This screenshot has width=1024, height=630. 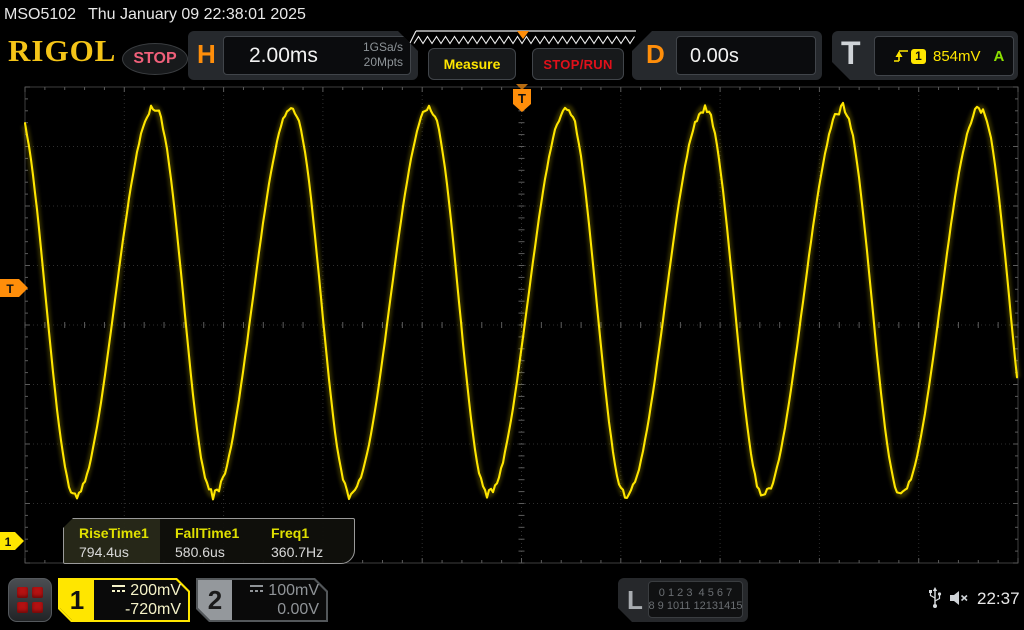 I want to click on grid-icon, so click(x=30, y=600).